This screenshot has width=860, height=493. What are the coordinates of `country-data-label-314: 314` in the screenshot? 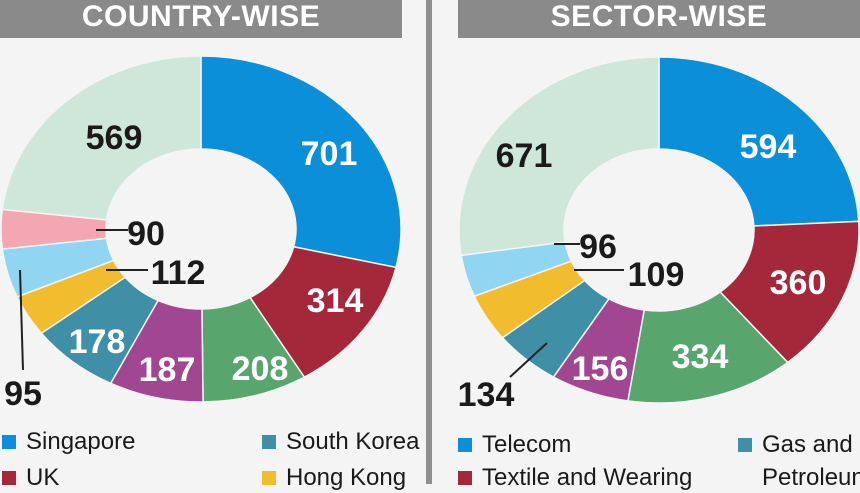 It's located at (335, 301).